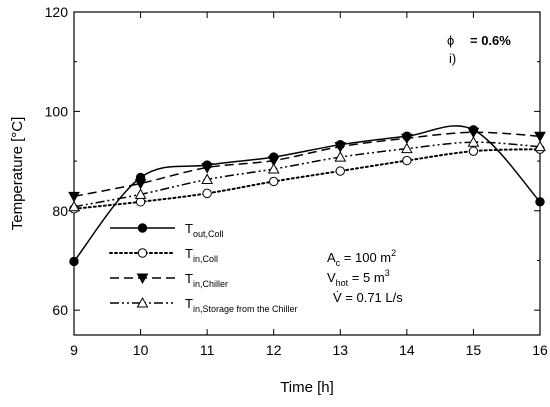 The image size is (550, 407). I want to click on series-line-t_in_chiller, so click(307, 164).